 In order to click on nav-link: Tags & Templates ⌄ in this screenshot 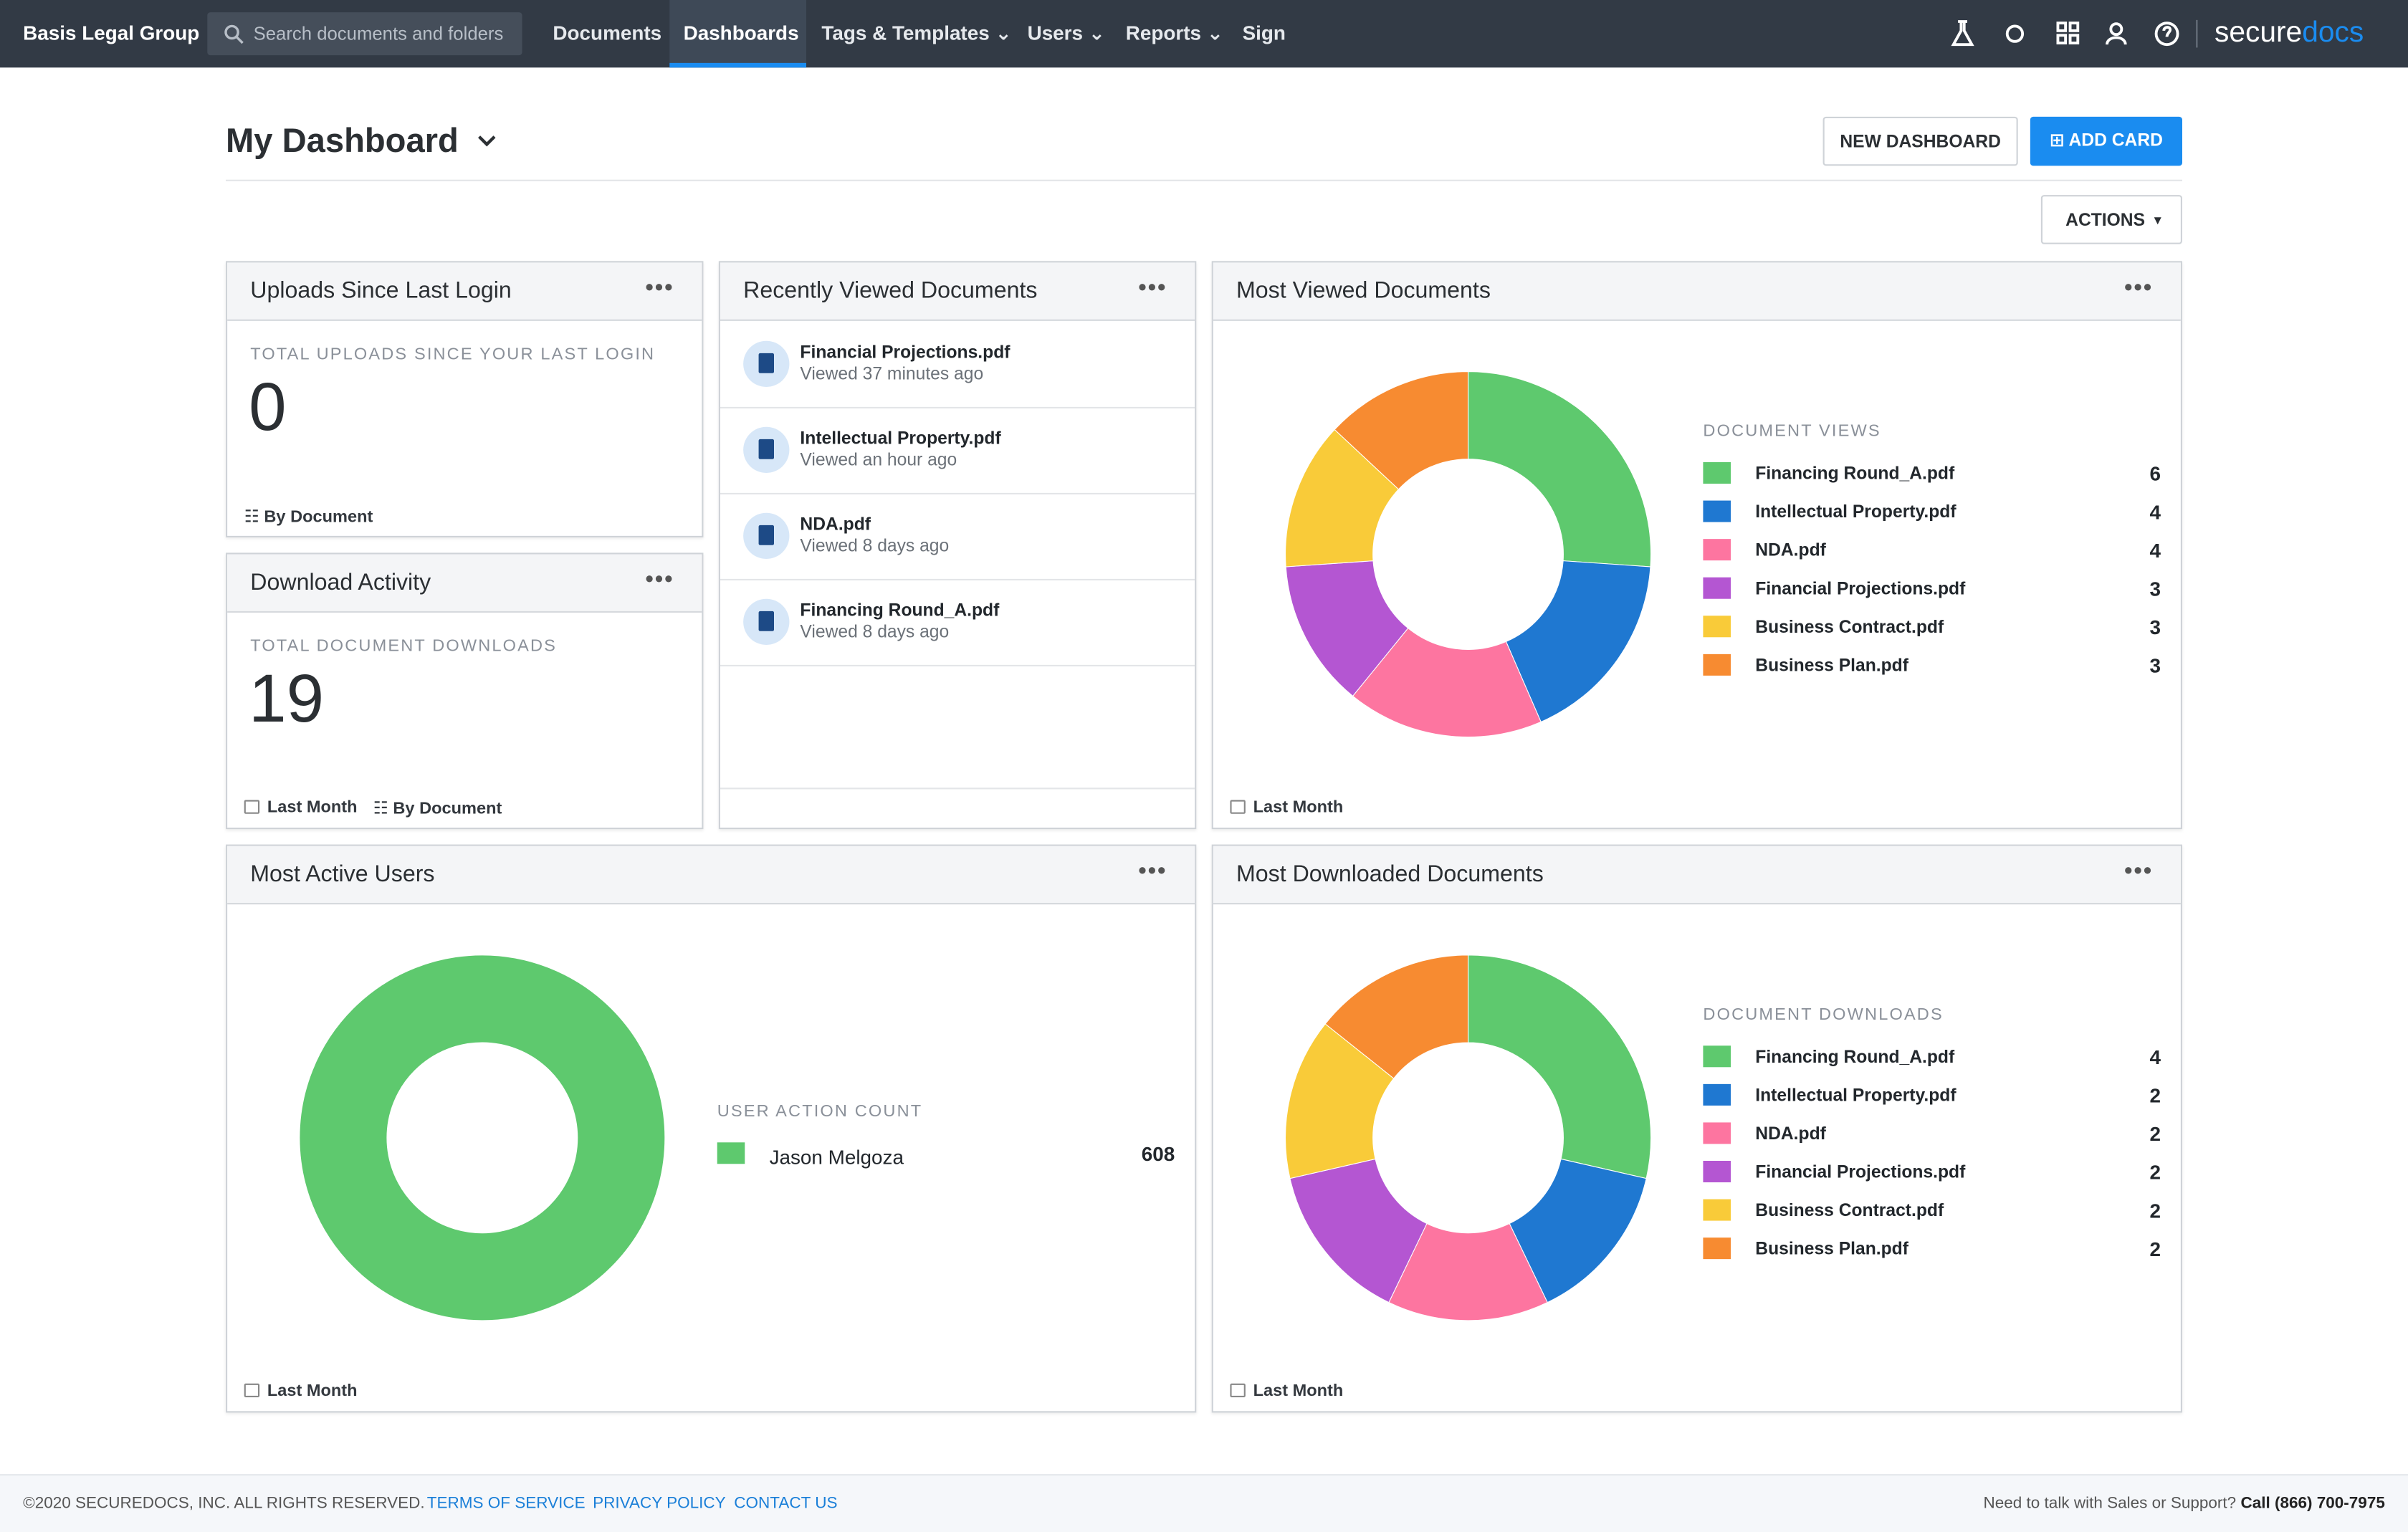, I will do `click(917, 33)`.